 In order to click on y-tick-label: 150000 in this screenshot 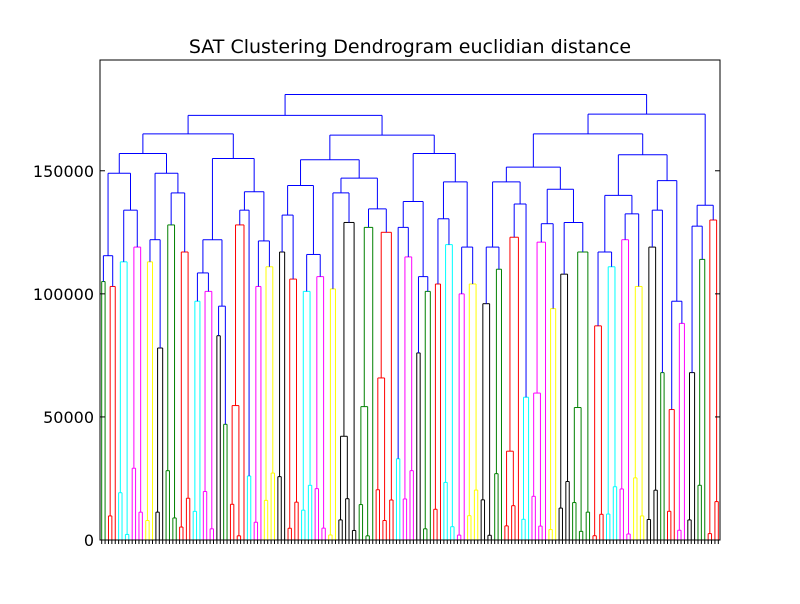, I will do `click(63, 171)`.